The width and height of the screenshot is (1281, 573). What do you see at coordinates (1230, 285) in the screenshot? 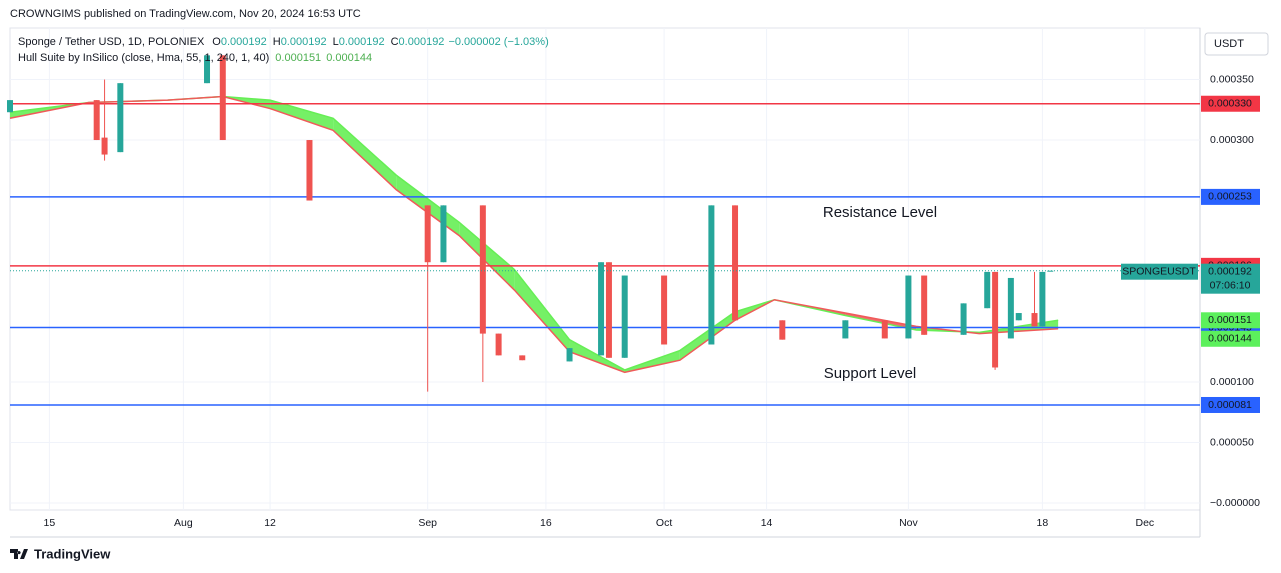
I see `price-countdown: 07:06:10` at bounding box center [1230, 285].